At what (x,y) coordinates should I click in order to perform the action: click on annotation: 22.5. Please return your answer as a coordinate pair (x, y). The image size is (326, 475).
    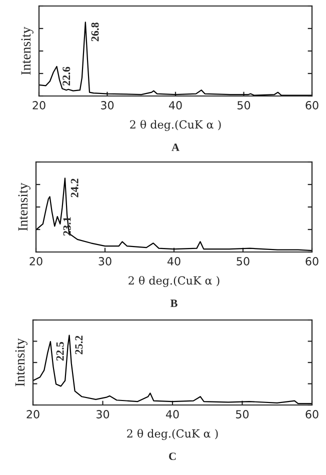
    Looking at the image, I should click on (60, 351).